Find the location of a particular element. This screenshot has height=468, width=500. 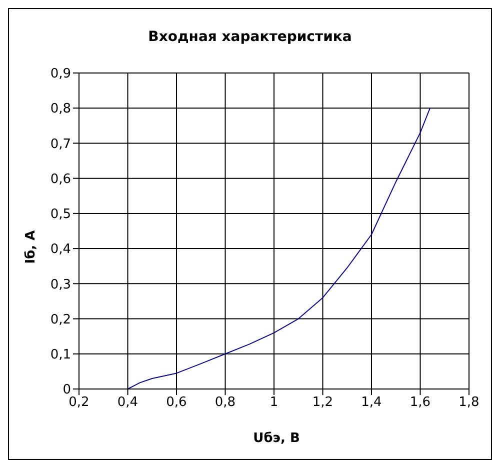

x-tick-label: 0,8 is located at coordinates (225, 402).